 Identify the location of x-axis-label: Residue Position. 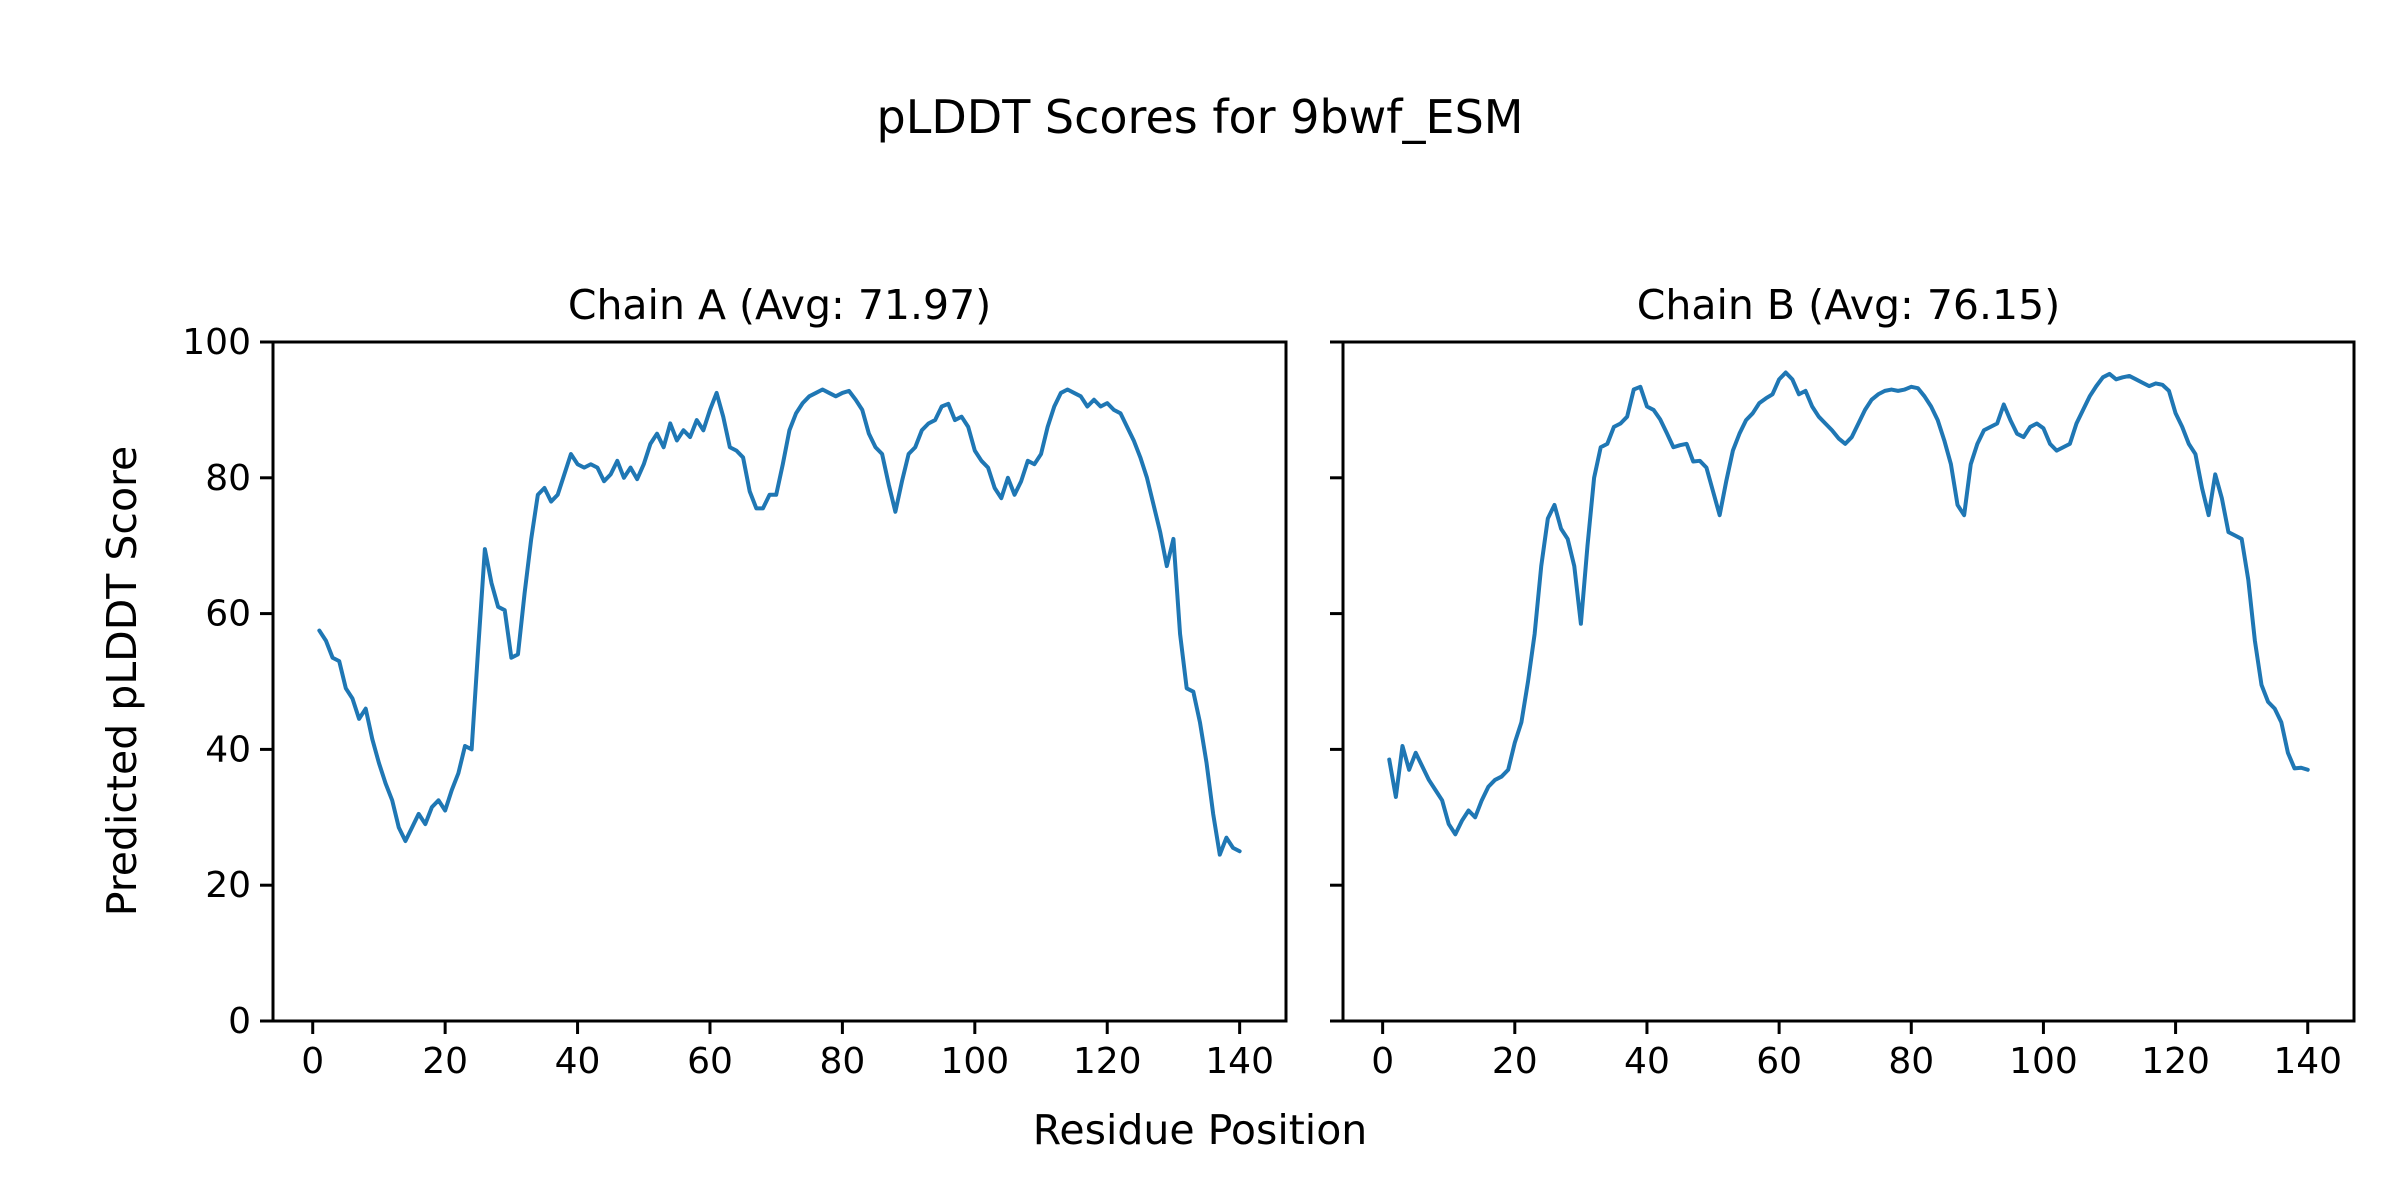
(1200, 1130).